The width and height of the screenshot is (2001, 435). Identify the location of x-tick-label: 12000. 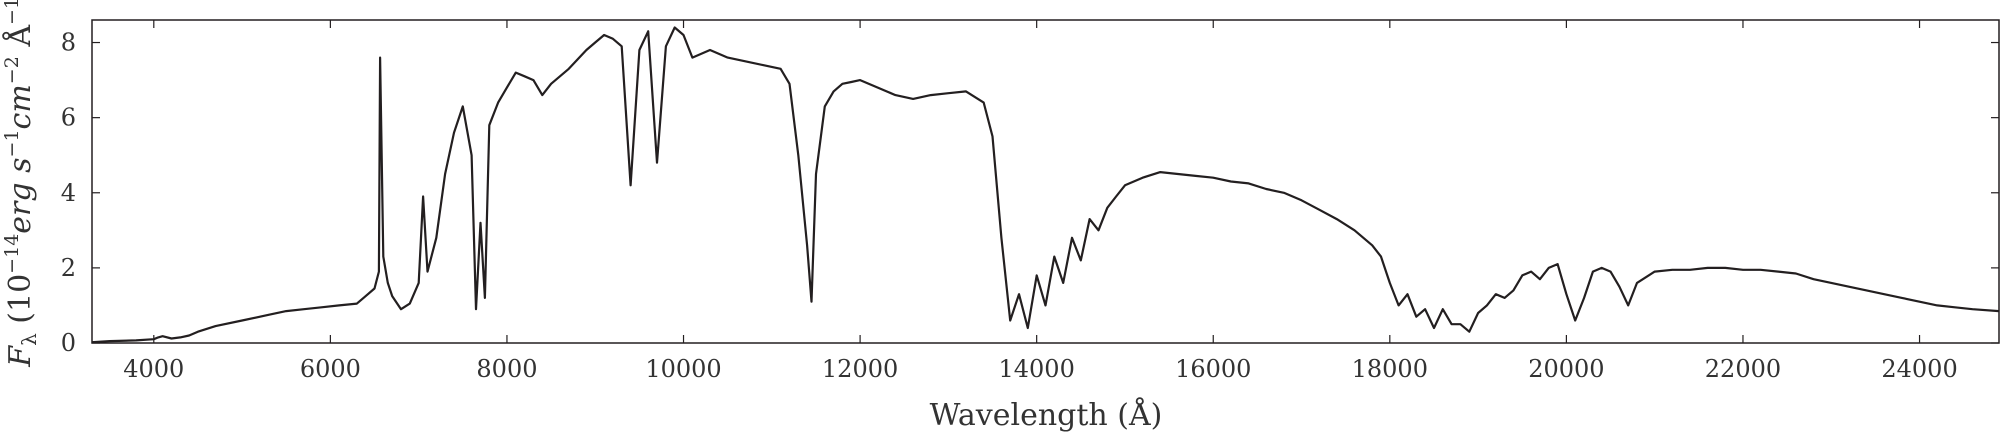
(860, 369).